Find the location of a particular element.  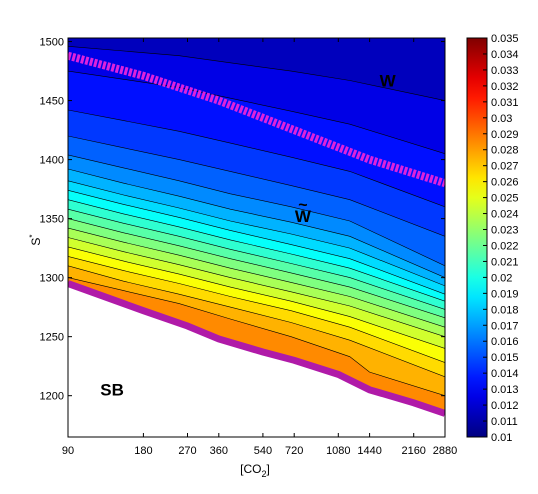

x-tick-label: 2160 is located at coordinates (413, 451).